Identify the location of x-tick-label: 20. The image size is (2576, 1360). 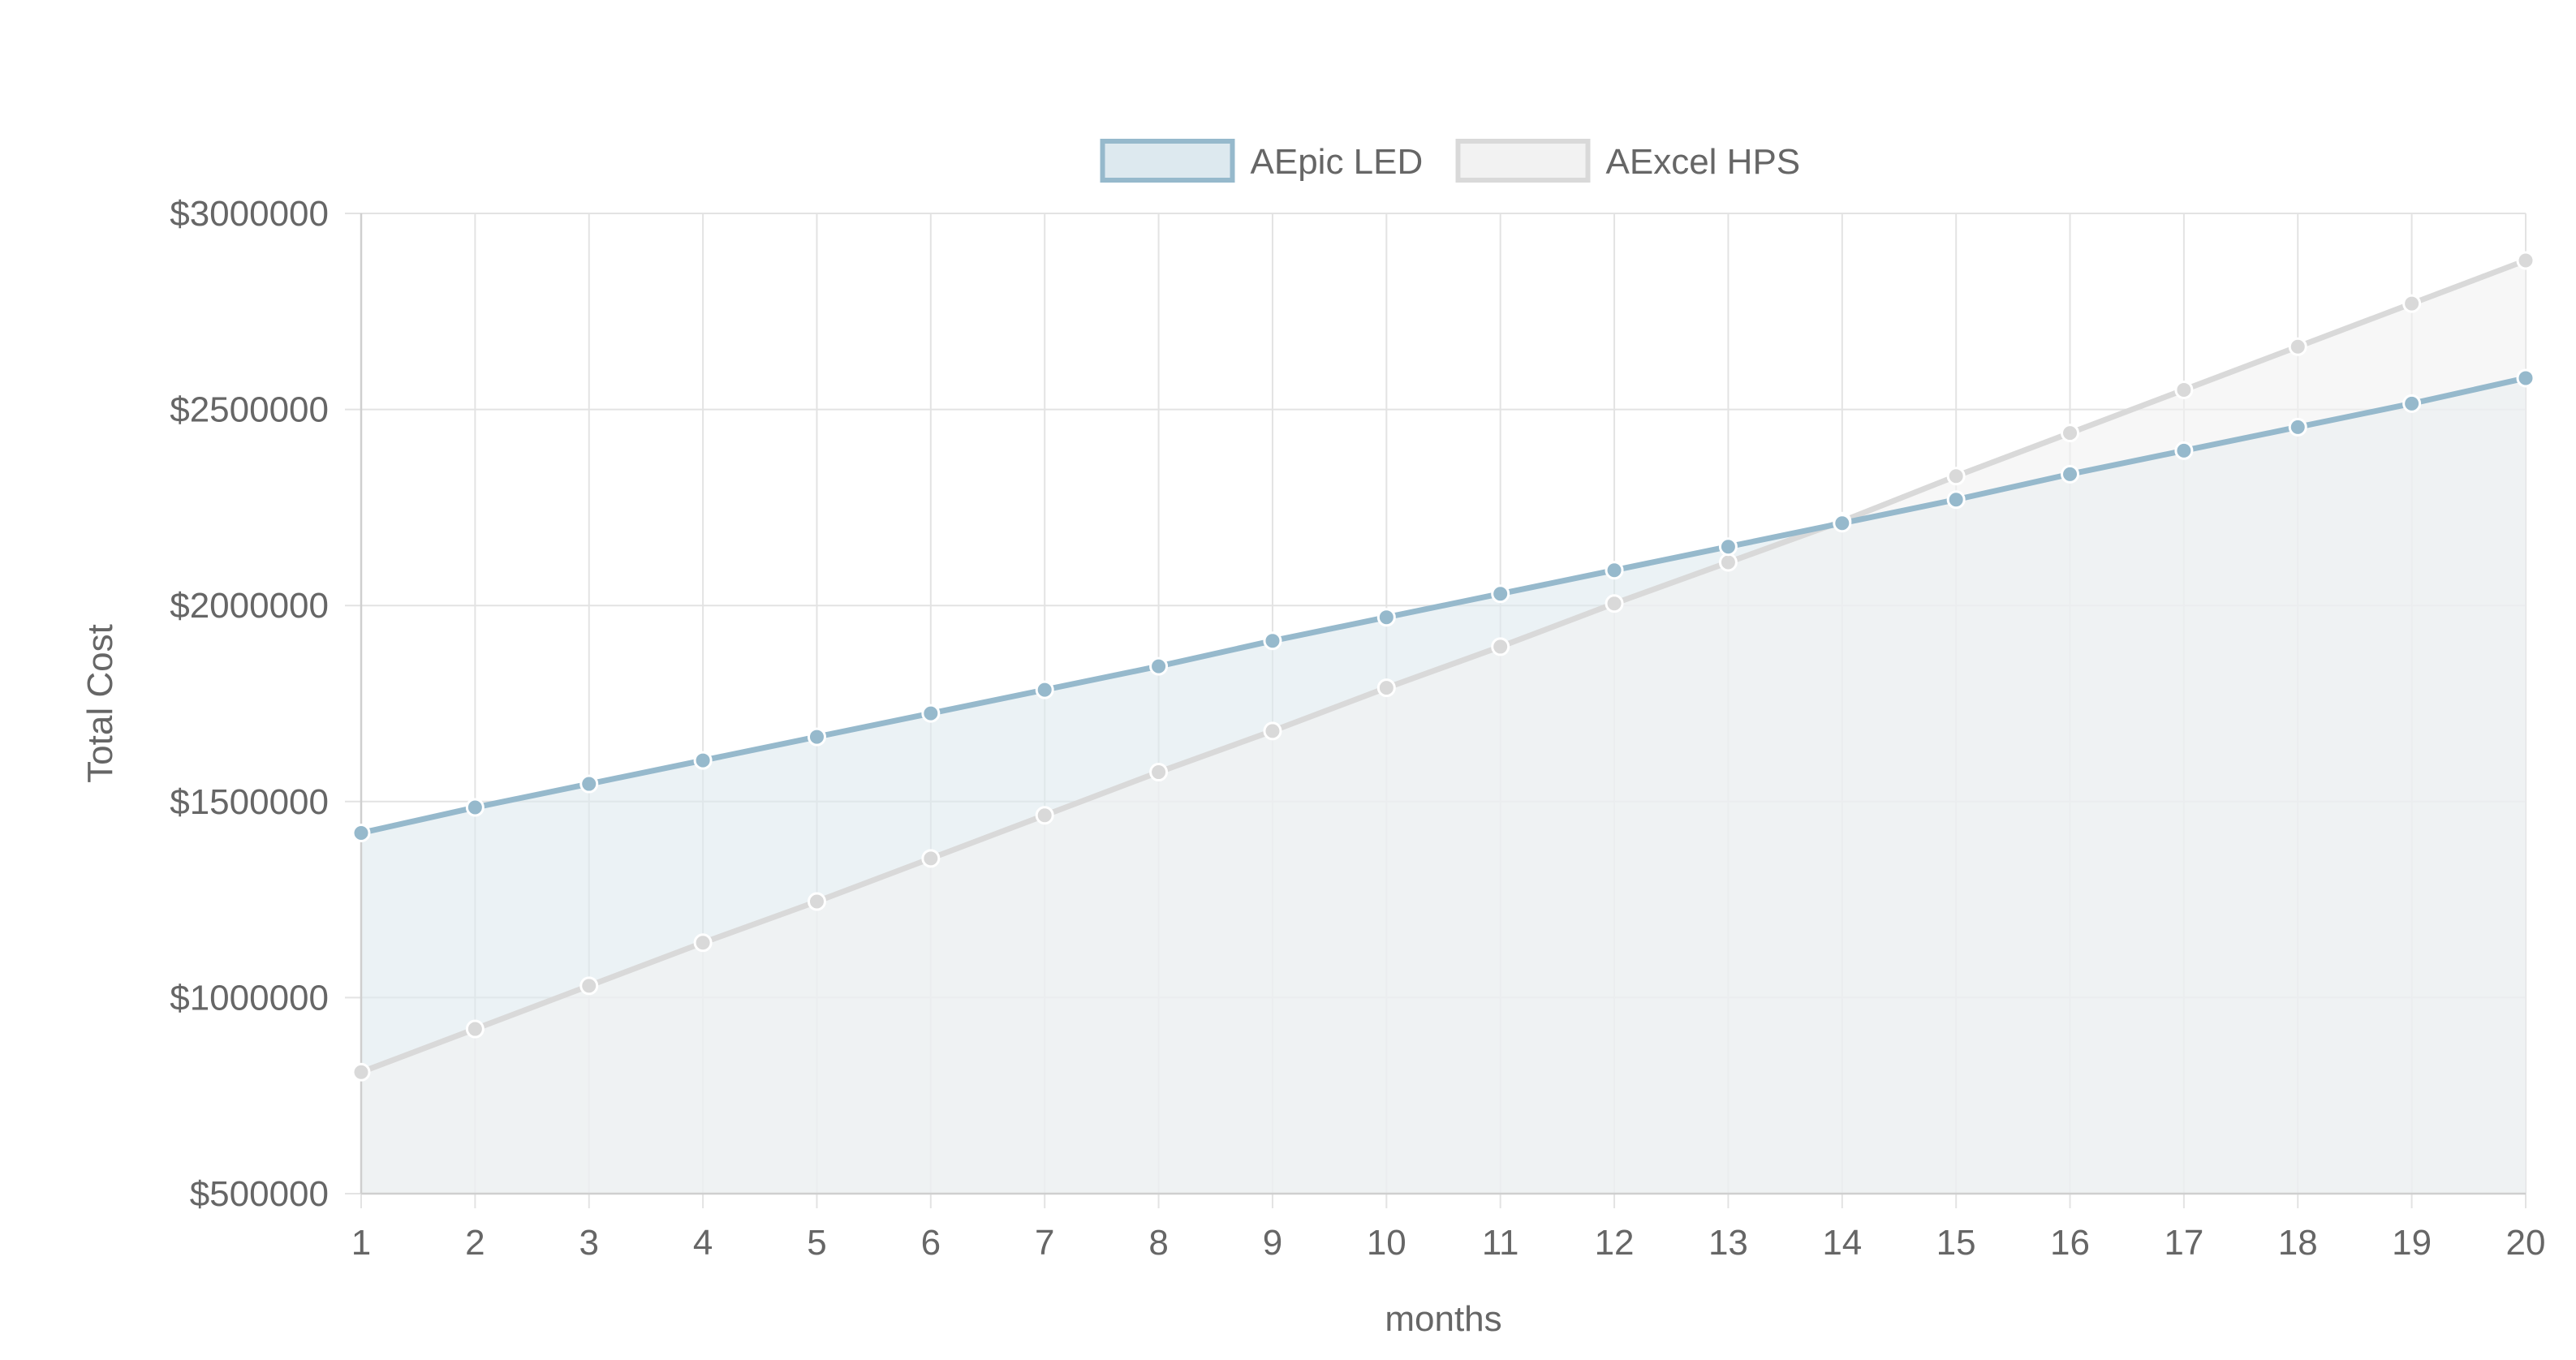
(2526, 1243).